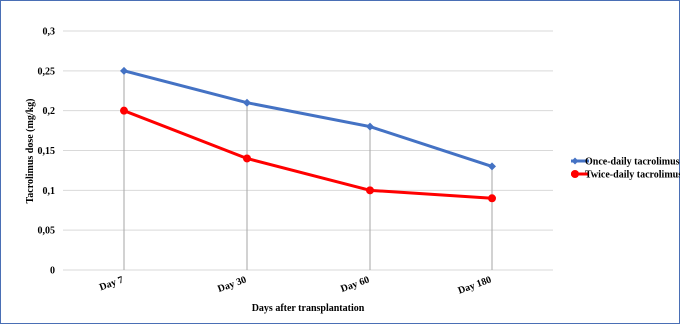 This screenshot has height=325, width=680. Describe the element at coordinates (632, 175) in the screenshot. I see `legend-label: Twice-daily tacrolimus` at that location.